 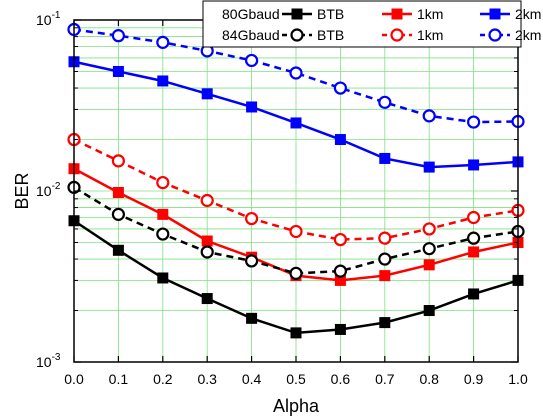 I want to click on y-tick-label: 10⁻², so click(x=48, y=190).